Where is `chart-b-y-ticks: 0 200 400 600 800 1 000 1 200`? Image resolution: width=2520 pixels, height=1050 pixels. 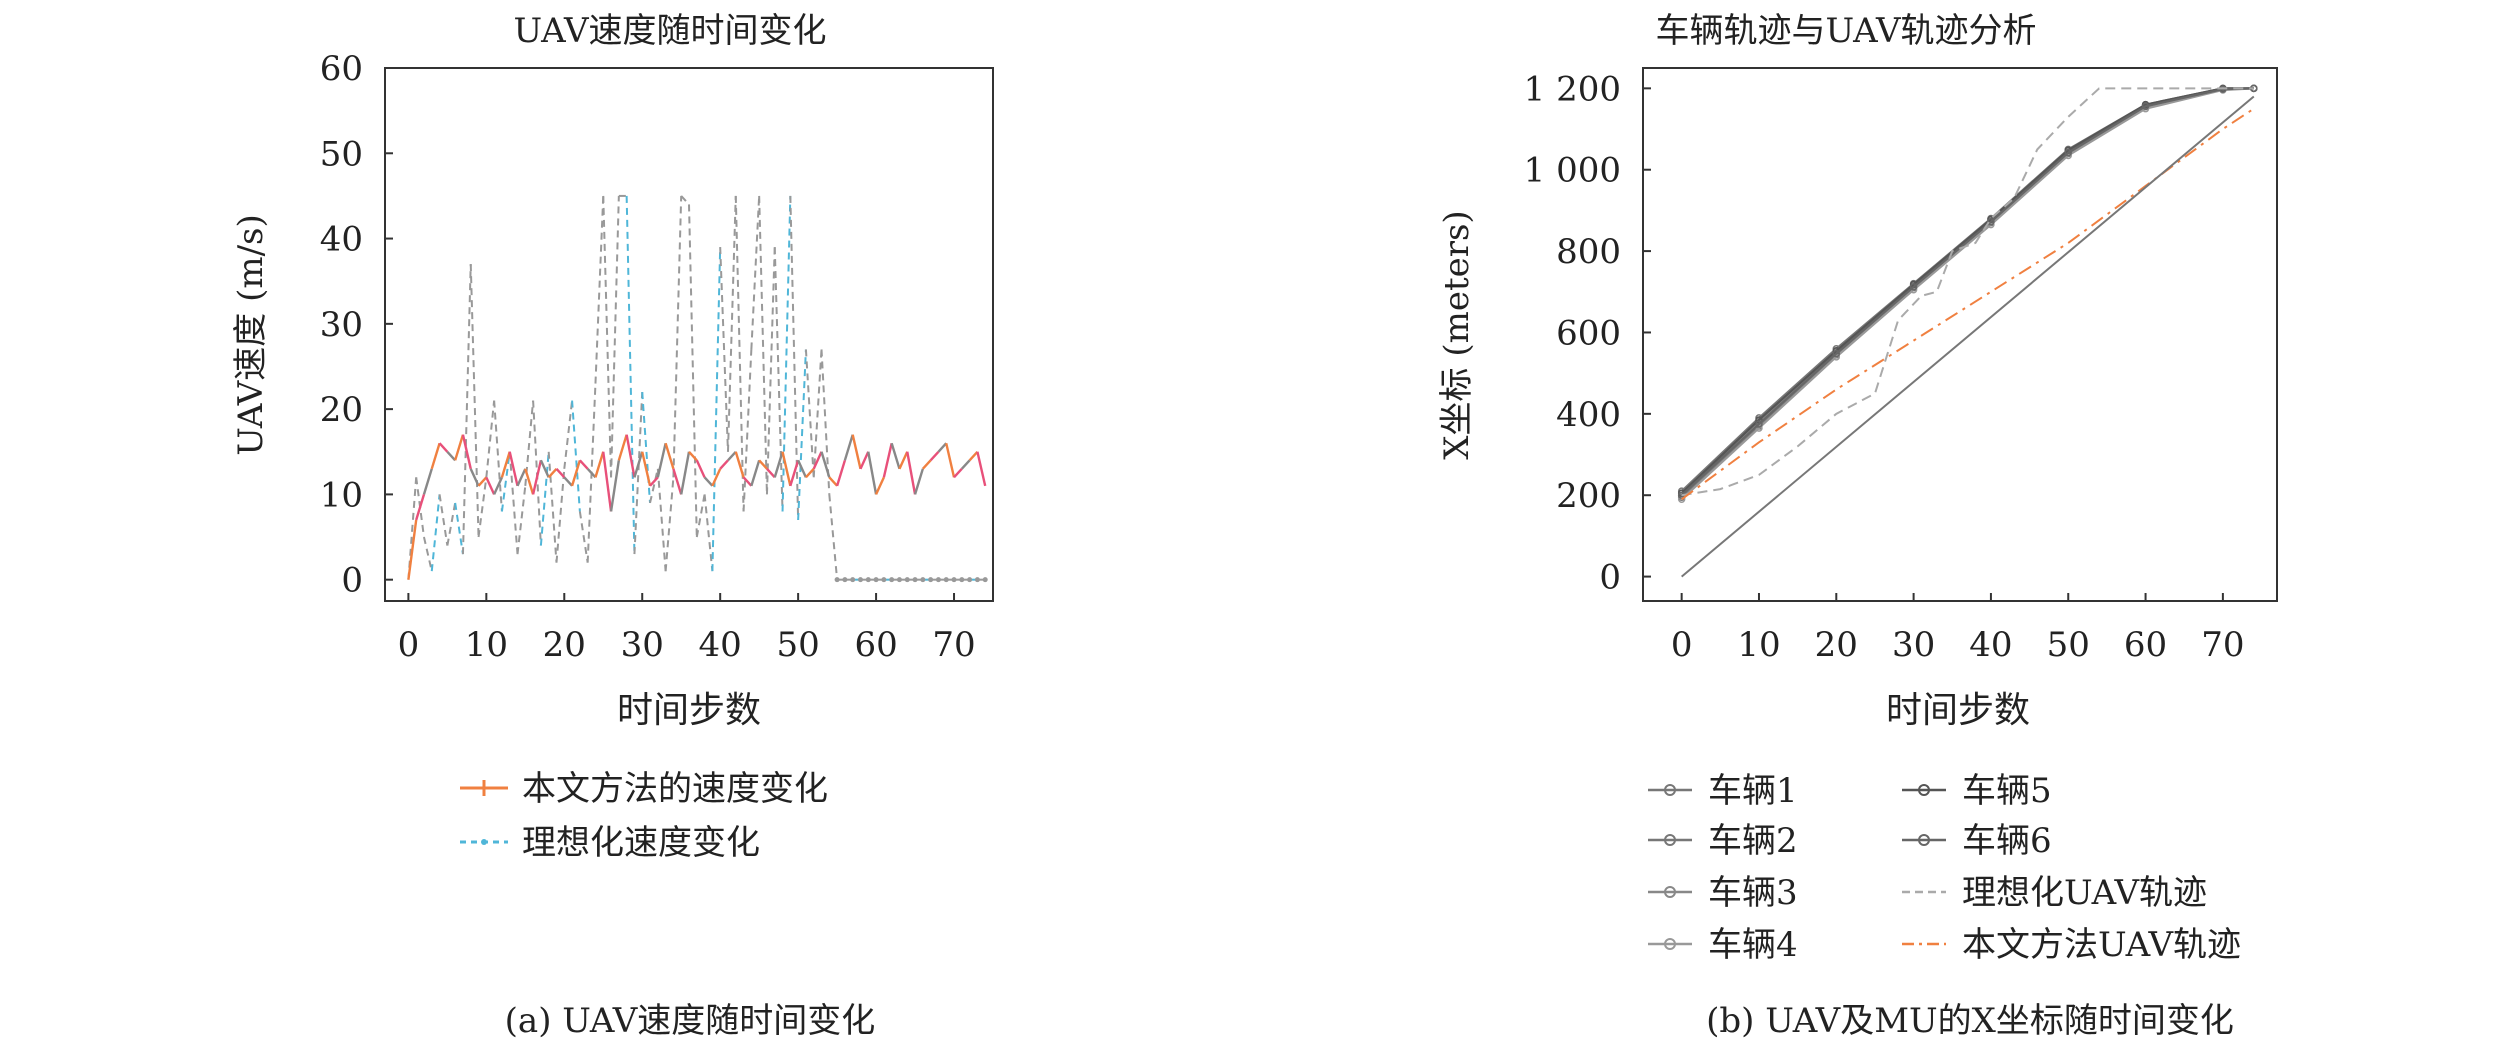 chart-b-y-ticks: 0 200 400 600 800 1 000 1 200 is located at coordinates (1587, 333).